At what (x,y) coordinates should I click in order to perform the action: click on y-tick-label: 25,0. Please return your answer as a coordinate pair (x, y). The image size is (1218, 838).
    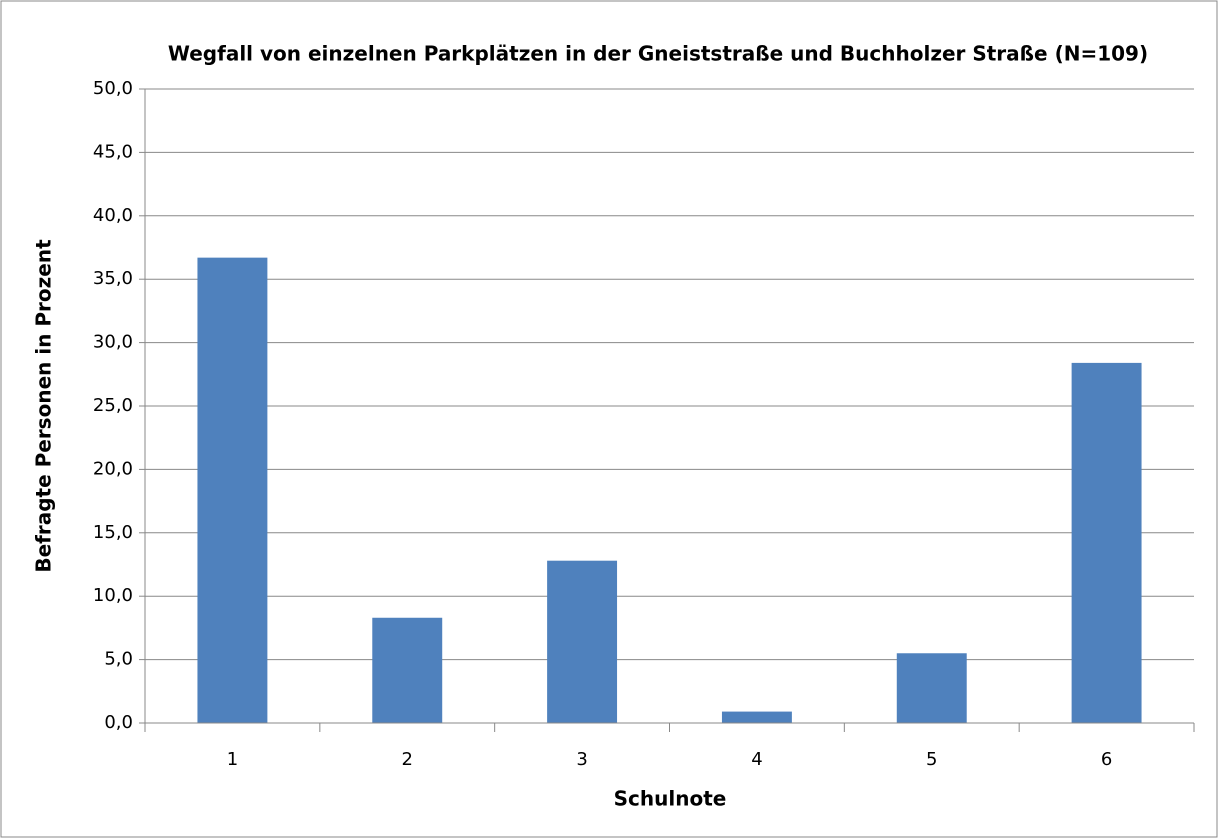
    Looking at the image, I should click on (113, 405).